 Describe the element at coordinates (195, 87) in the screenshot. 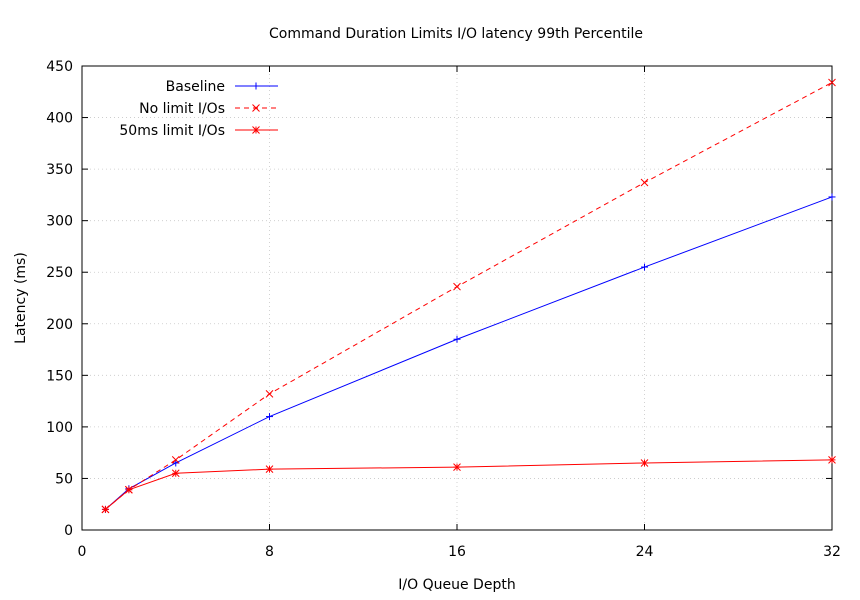

I see `legend-label: Baseline` at that location.